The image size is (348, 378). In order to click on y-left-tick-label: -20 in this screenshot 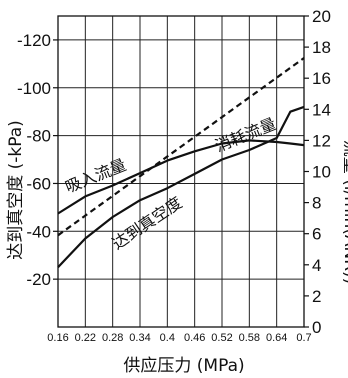, I will do `click(38, 279)`.